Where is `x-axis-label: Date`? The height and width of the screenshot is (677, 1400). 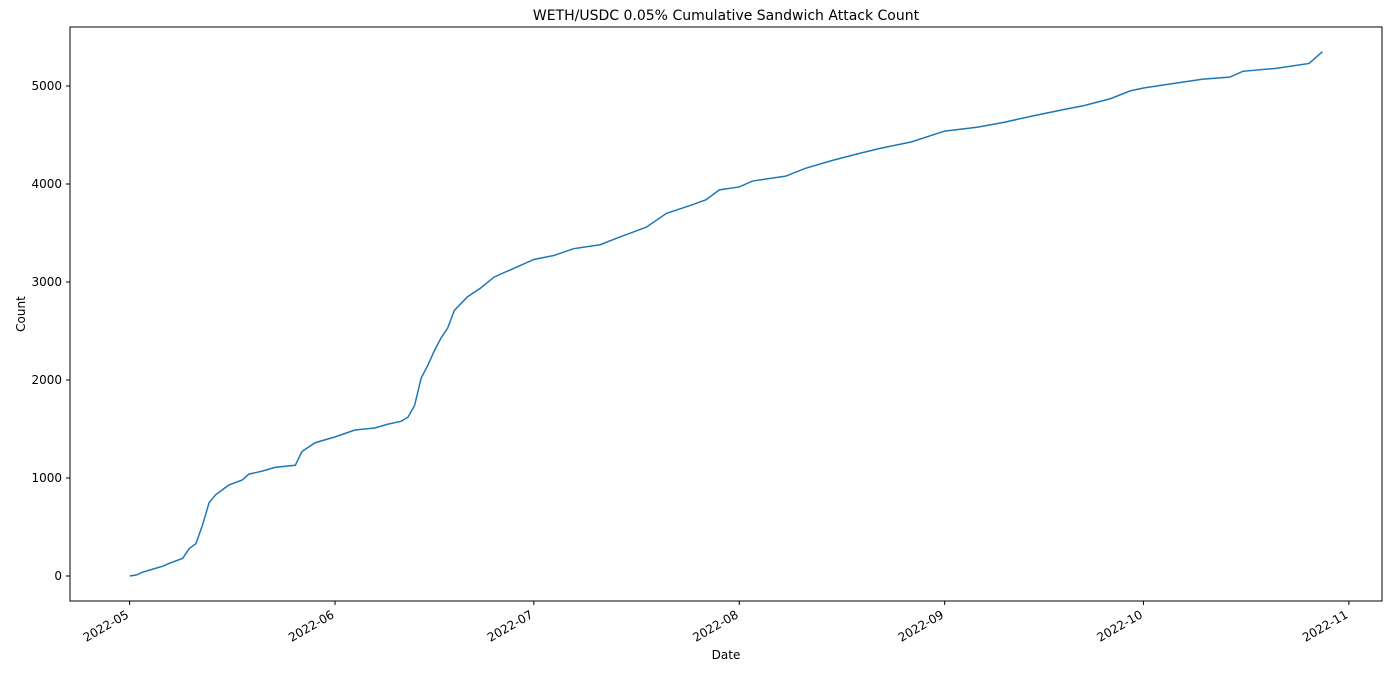
x-axis-label: Date is located at coordinates (726, 655).